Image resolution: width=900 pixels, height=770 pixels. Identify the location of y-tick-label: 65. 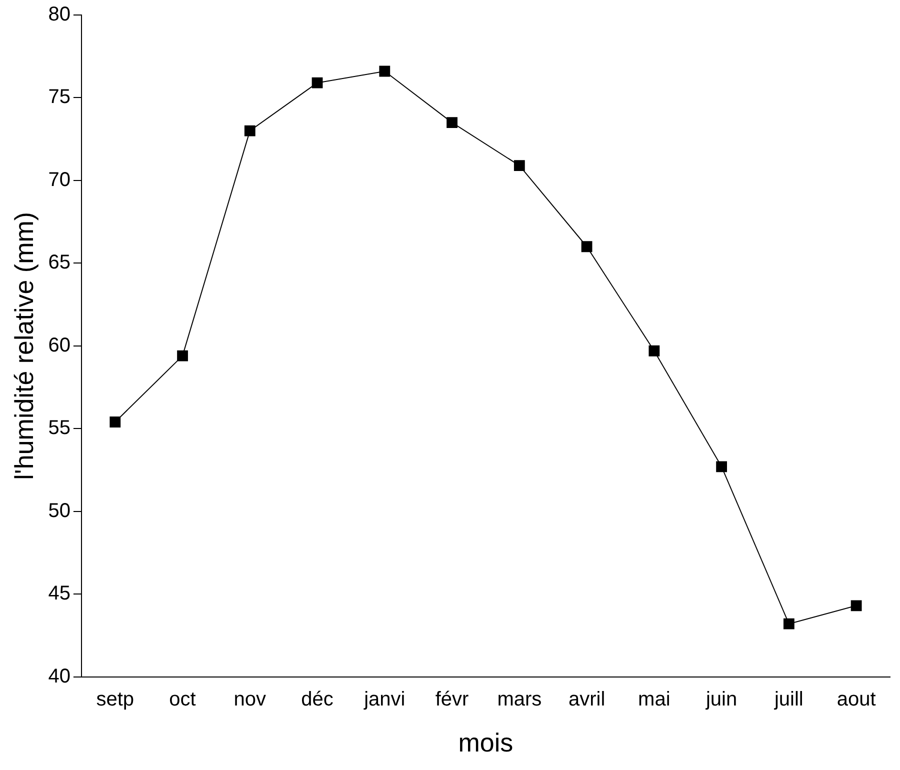
(59, 263).